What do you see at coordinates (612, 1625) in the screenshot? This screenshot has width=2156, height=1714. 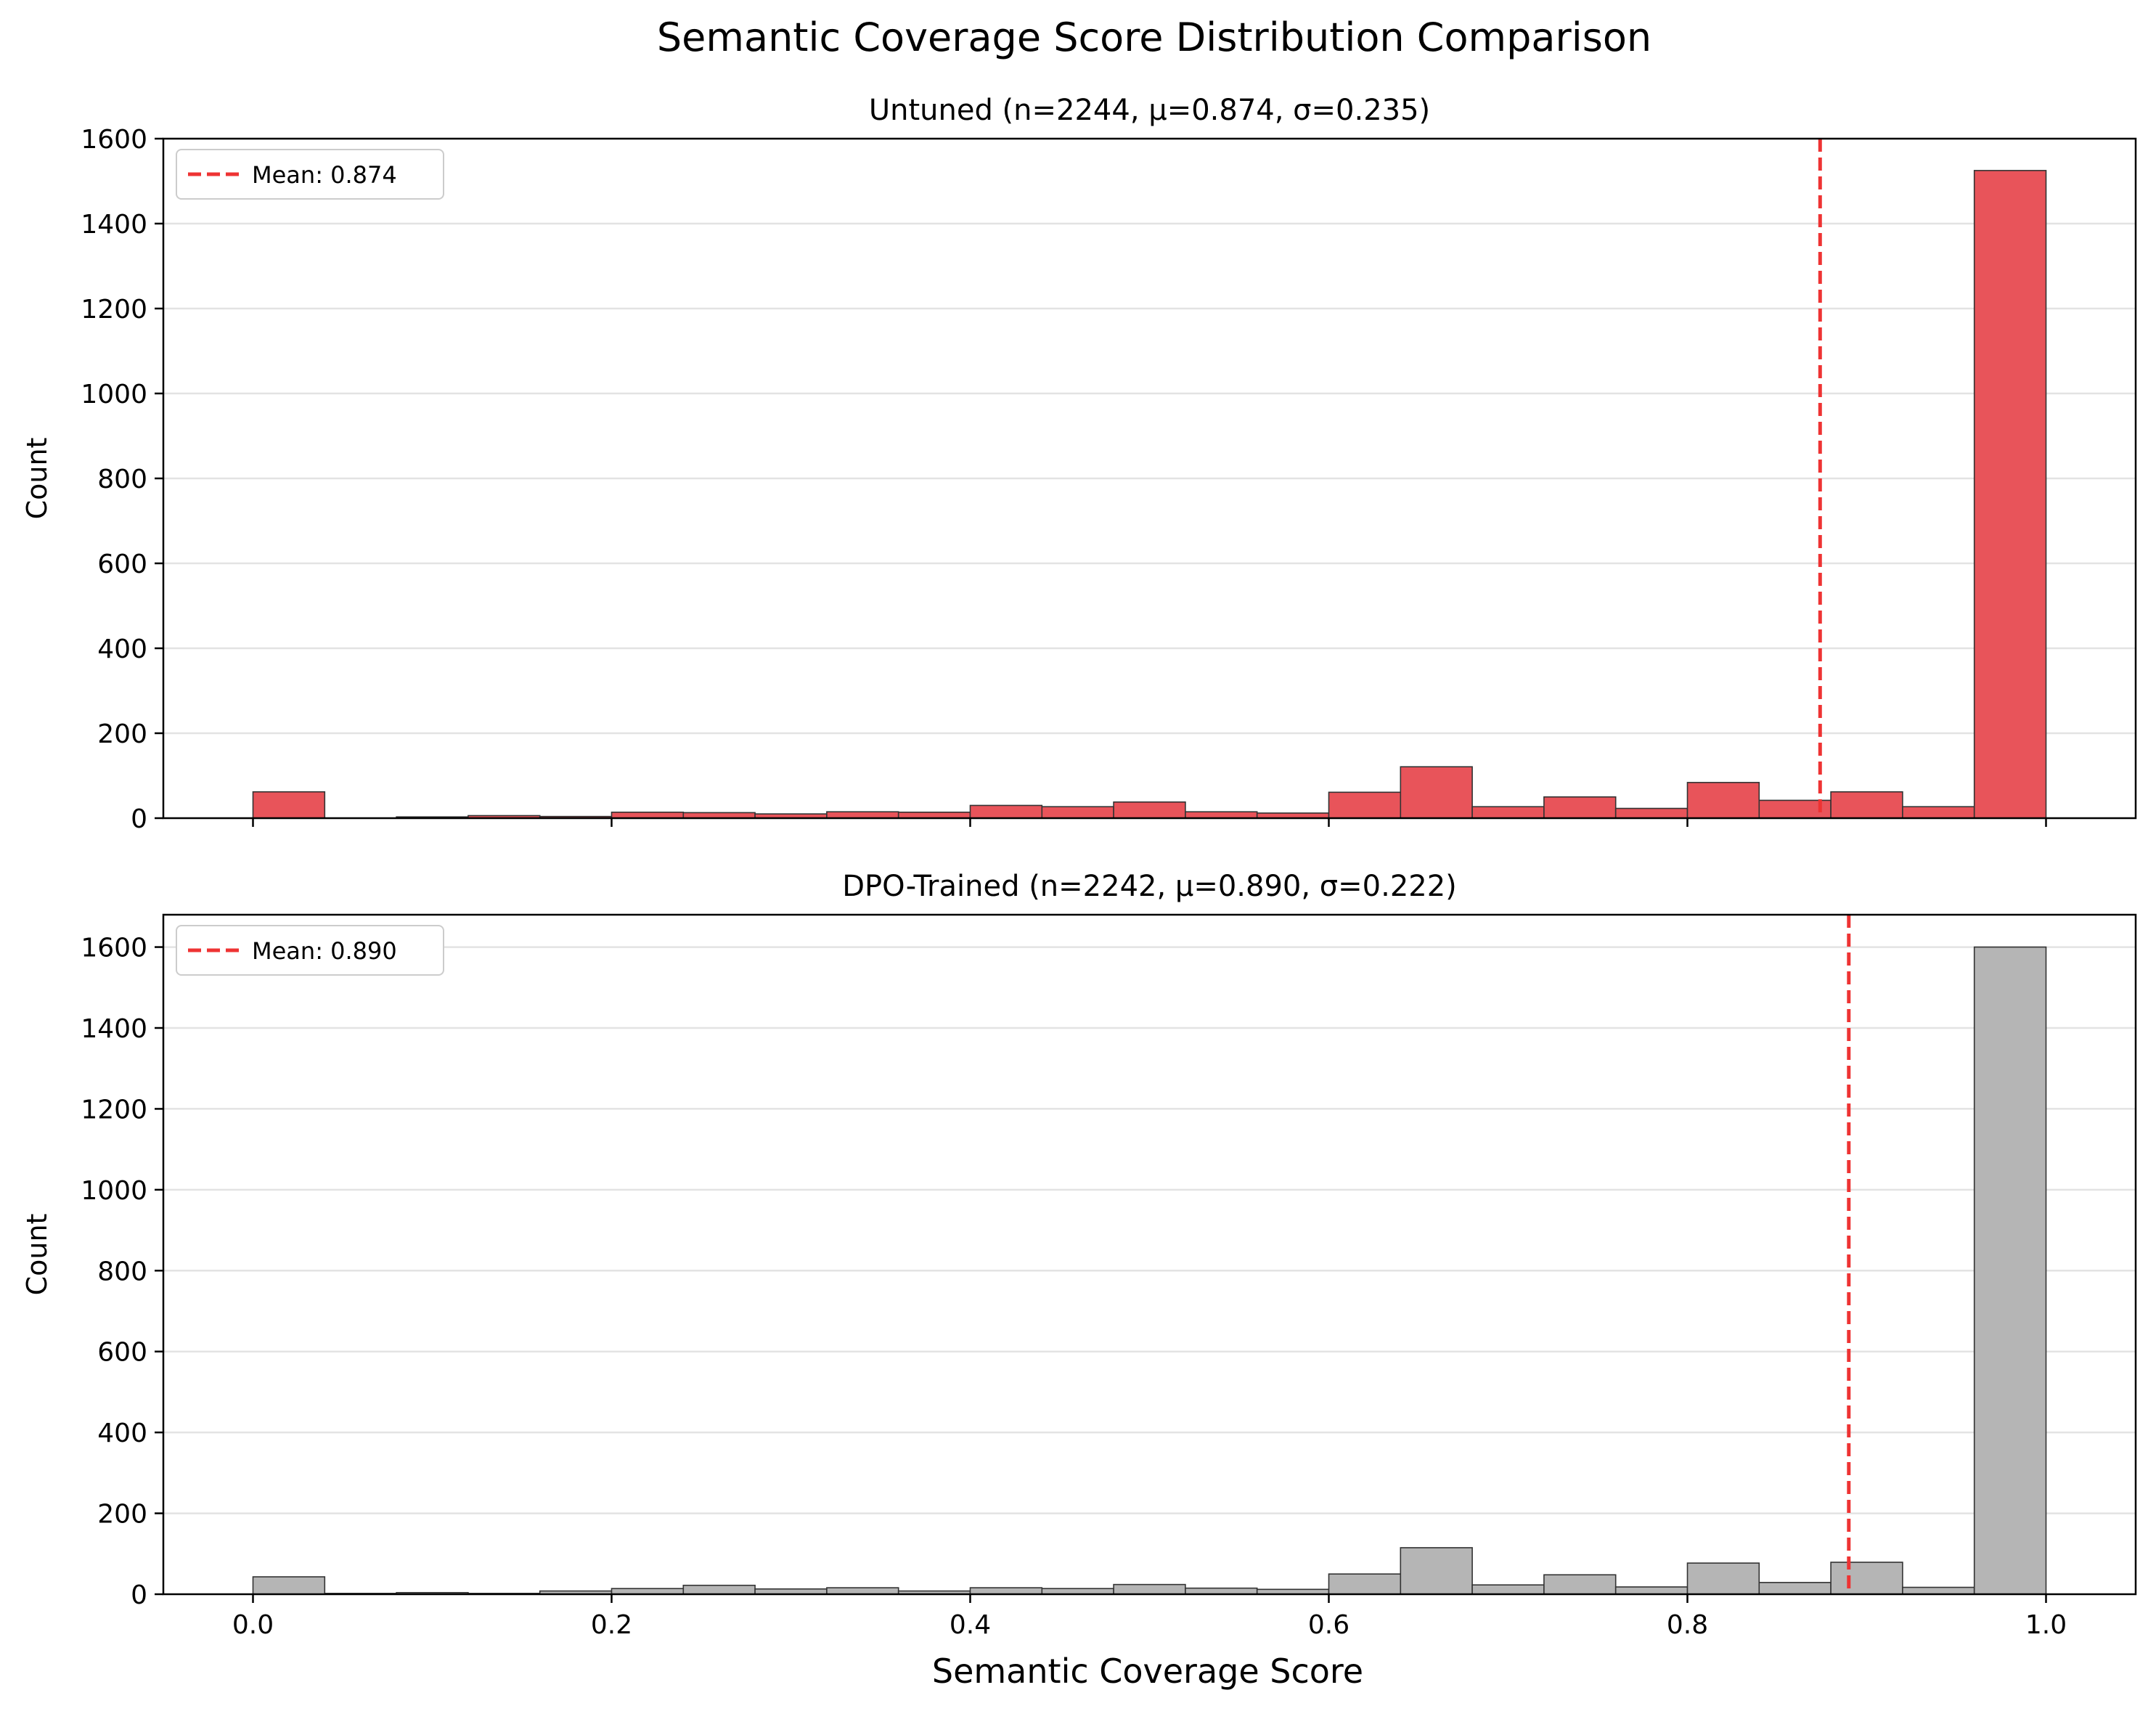 I see `x-tick-label: 0.2` at bounding box center [612, 1625].